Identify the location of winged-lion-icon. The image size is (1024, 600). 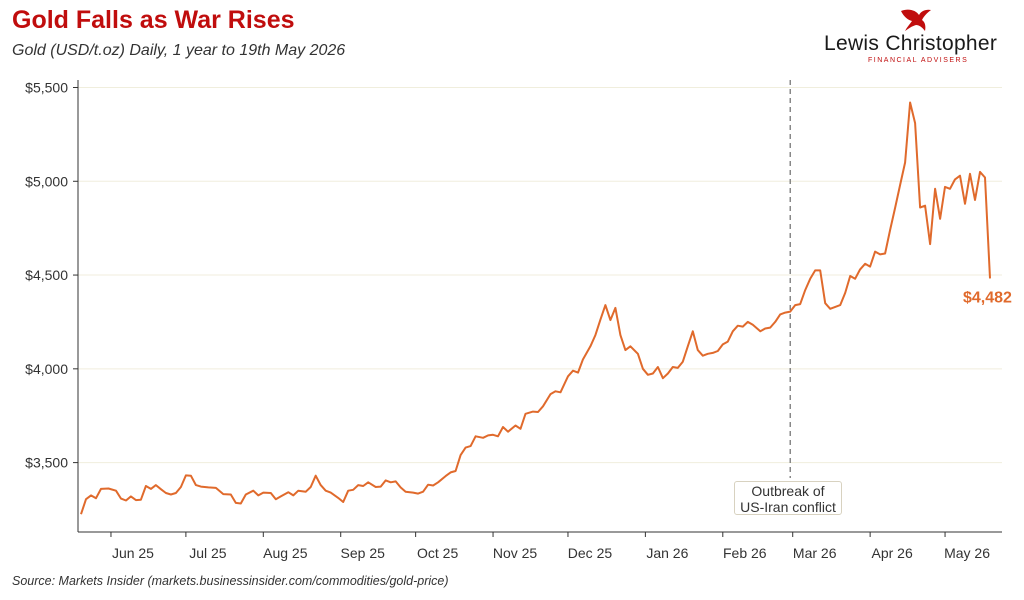
(916, 20).